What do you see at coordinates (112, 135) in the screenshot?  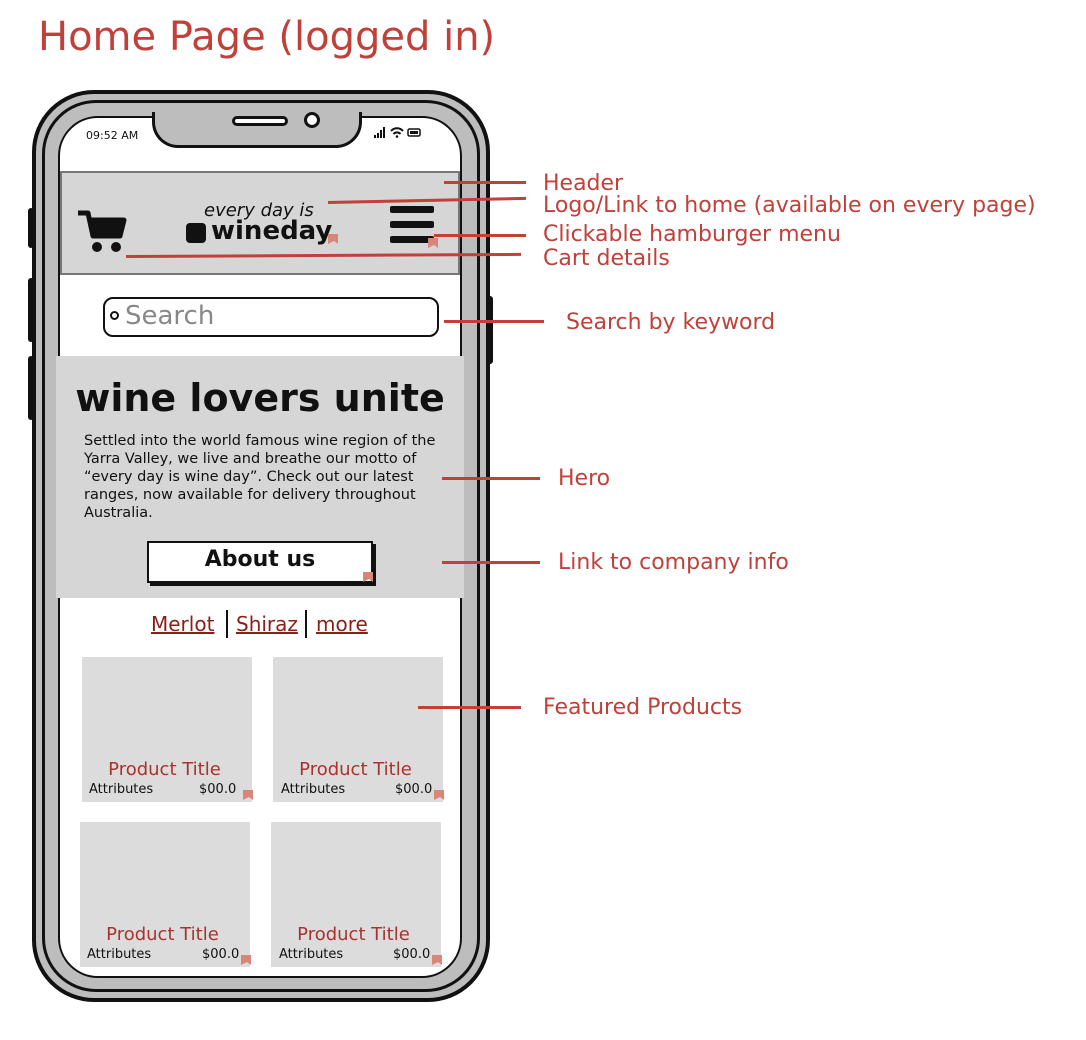 I see `status-time: 09:52 AM` at bounding box center [112, 135].